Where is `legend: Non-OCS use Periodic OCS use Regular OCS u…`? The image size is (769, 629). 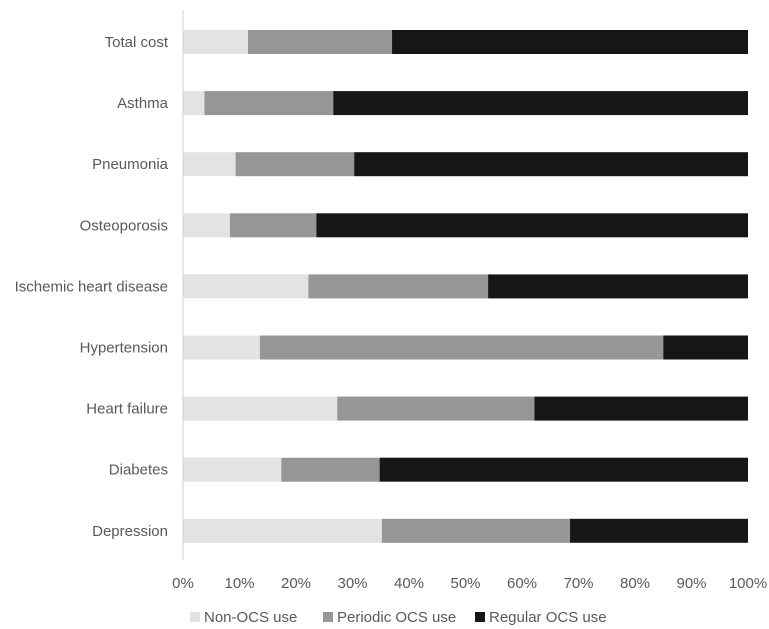
legend: Non-OCS use Periodic OCS use Regular OCS u… is located at coordinates (398, 617).